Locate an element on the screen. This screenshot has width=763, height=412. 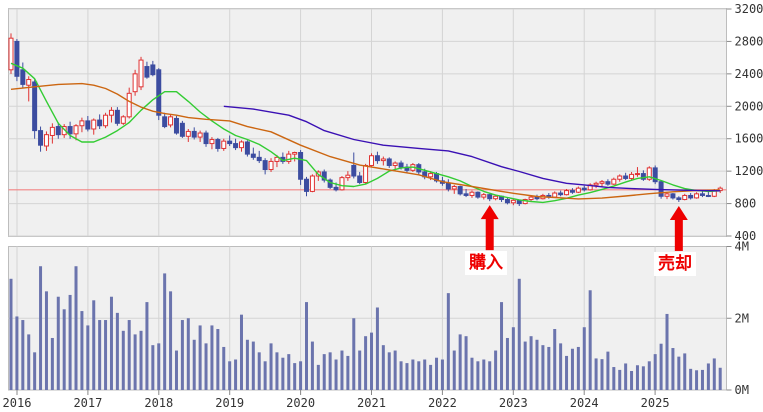
year-tick-label: 2021 is located at coordinates (371, 403).